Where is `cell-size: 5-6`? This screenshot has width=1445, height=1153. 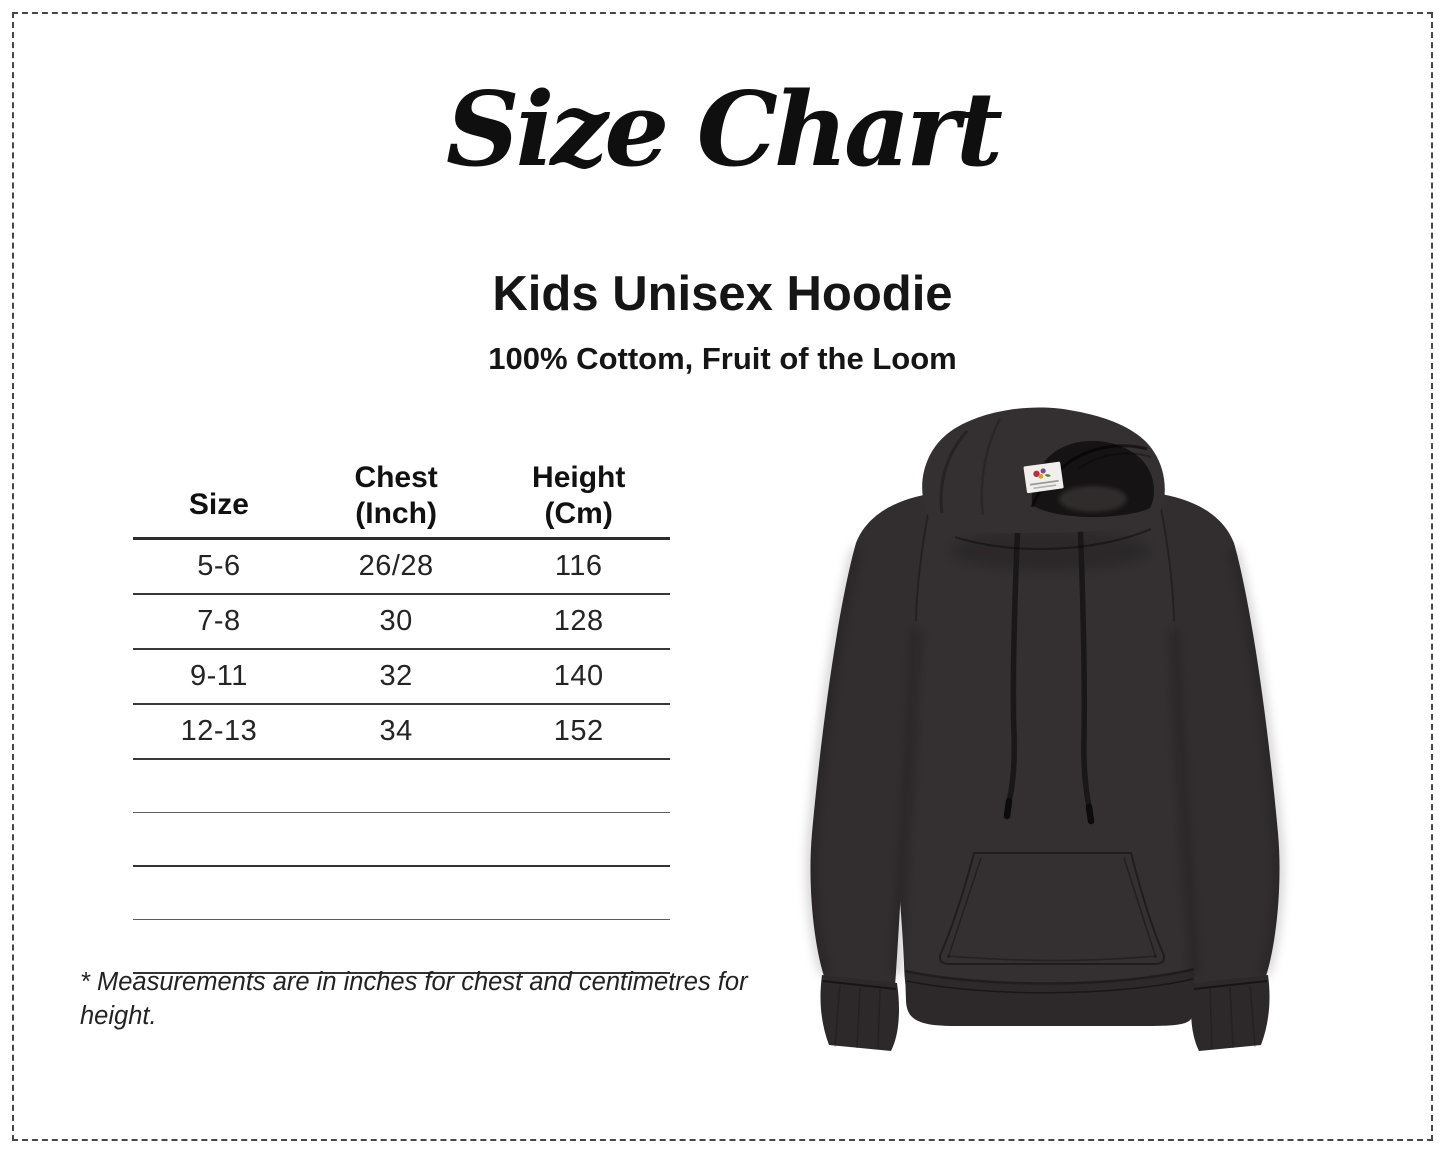 cell-size: 5-6 is located at coordinates (219, 566).